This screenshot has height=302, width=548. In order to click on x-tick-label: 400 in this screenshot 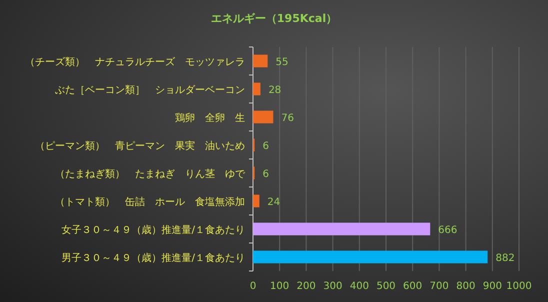, I will do `click(359, 286)`.